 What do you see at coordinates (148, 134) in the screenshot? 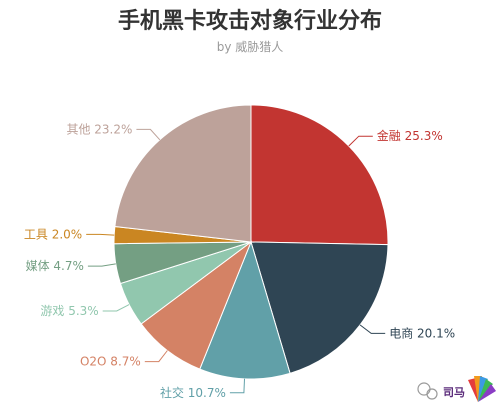
I see `leader-line-其他` at bounding box center [148, 134].